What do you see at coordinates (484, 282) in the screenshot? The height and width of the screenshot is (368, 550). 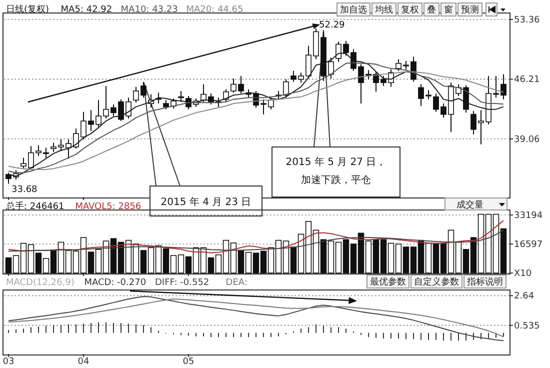 I see `text: 指标说明` at bounding box center [484, 282].